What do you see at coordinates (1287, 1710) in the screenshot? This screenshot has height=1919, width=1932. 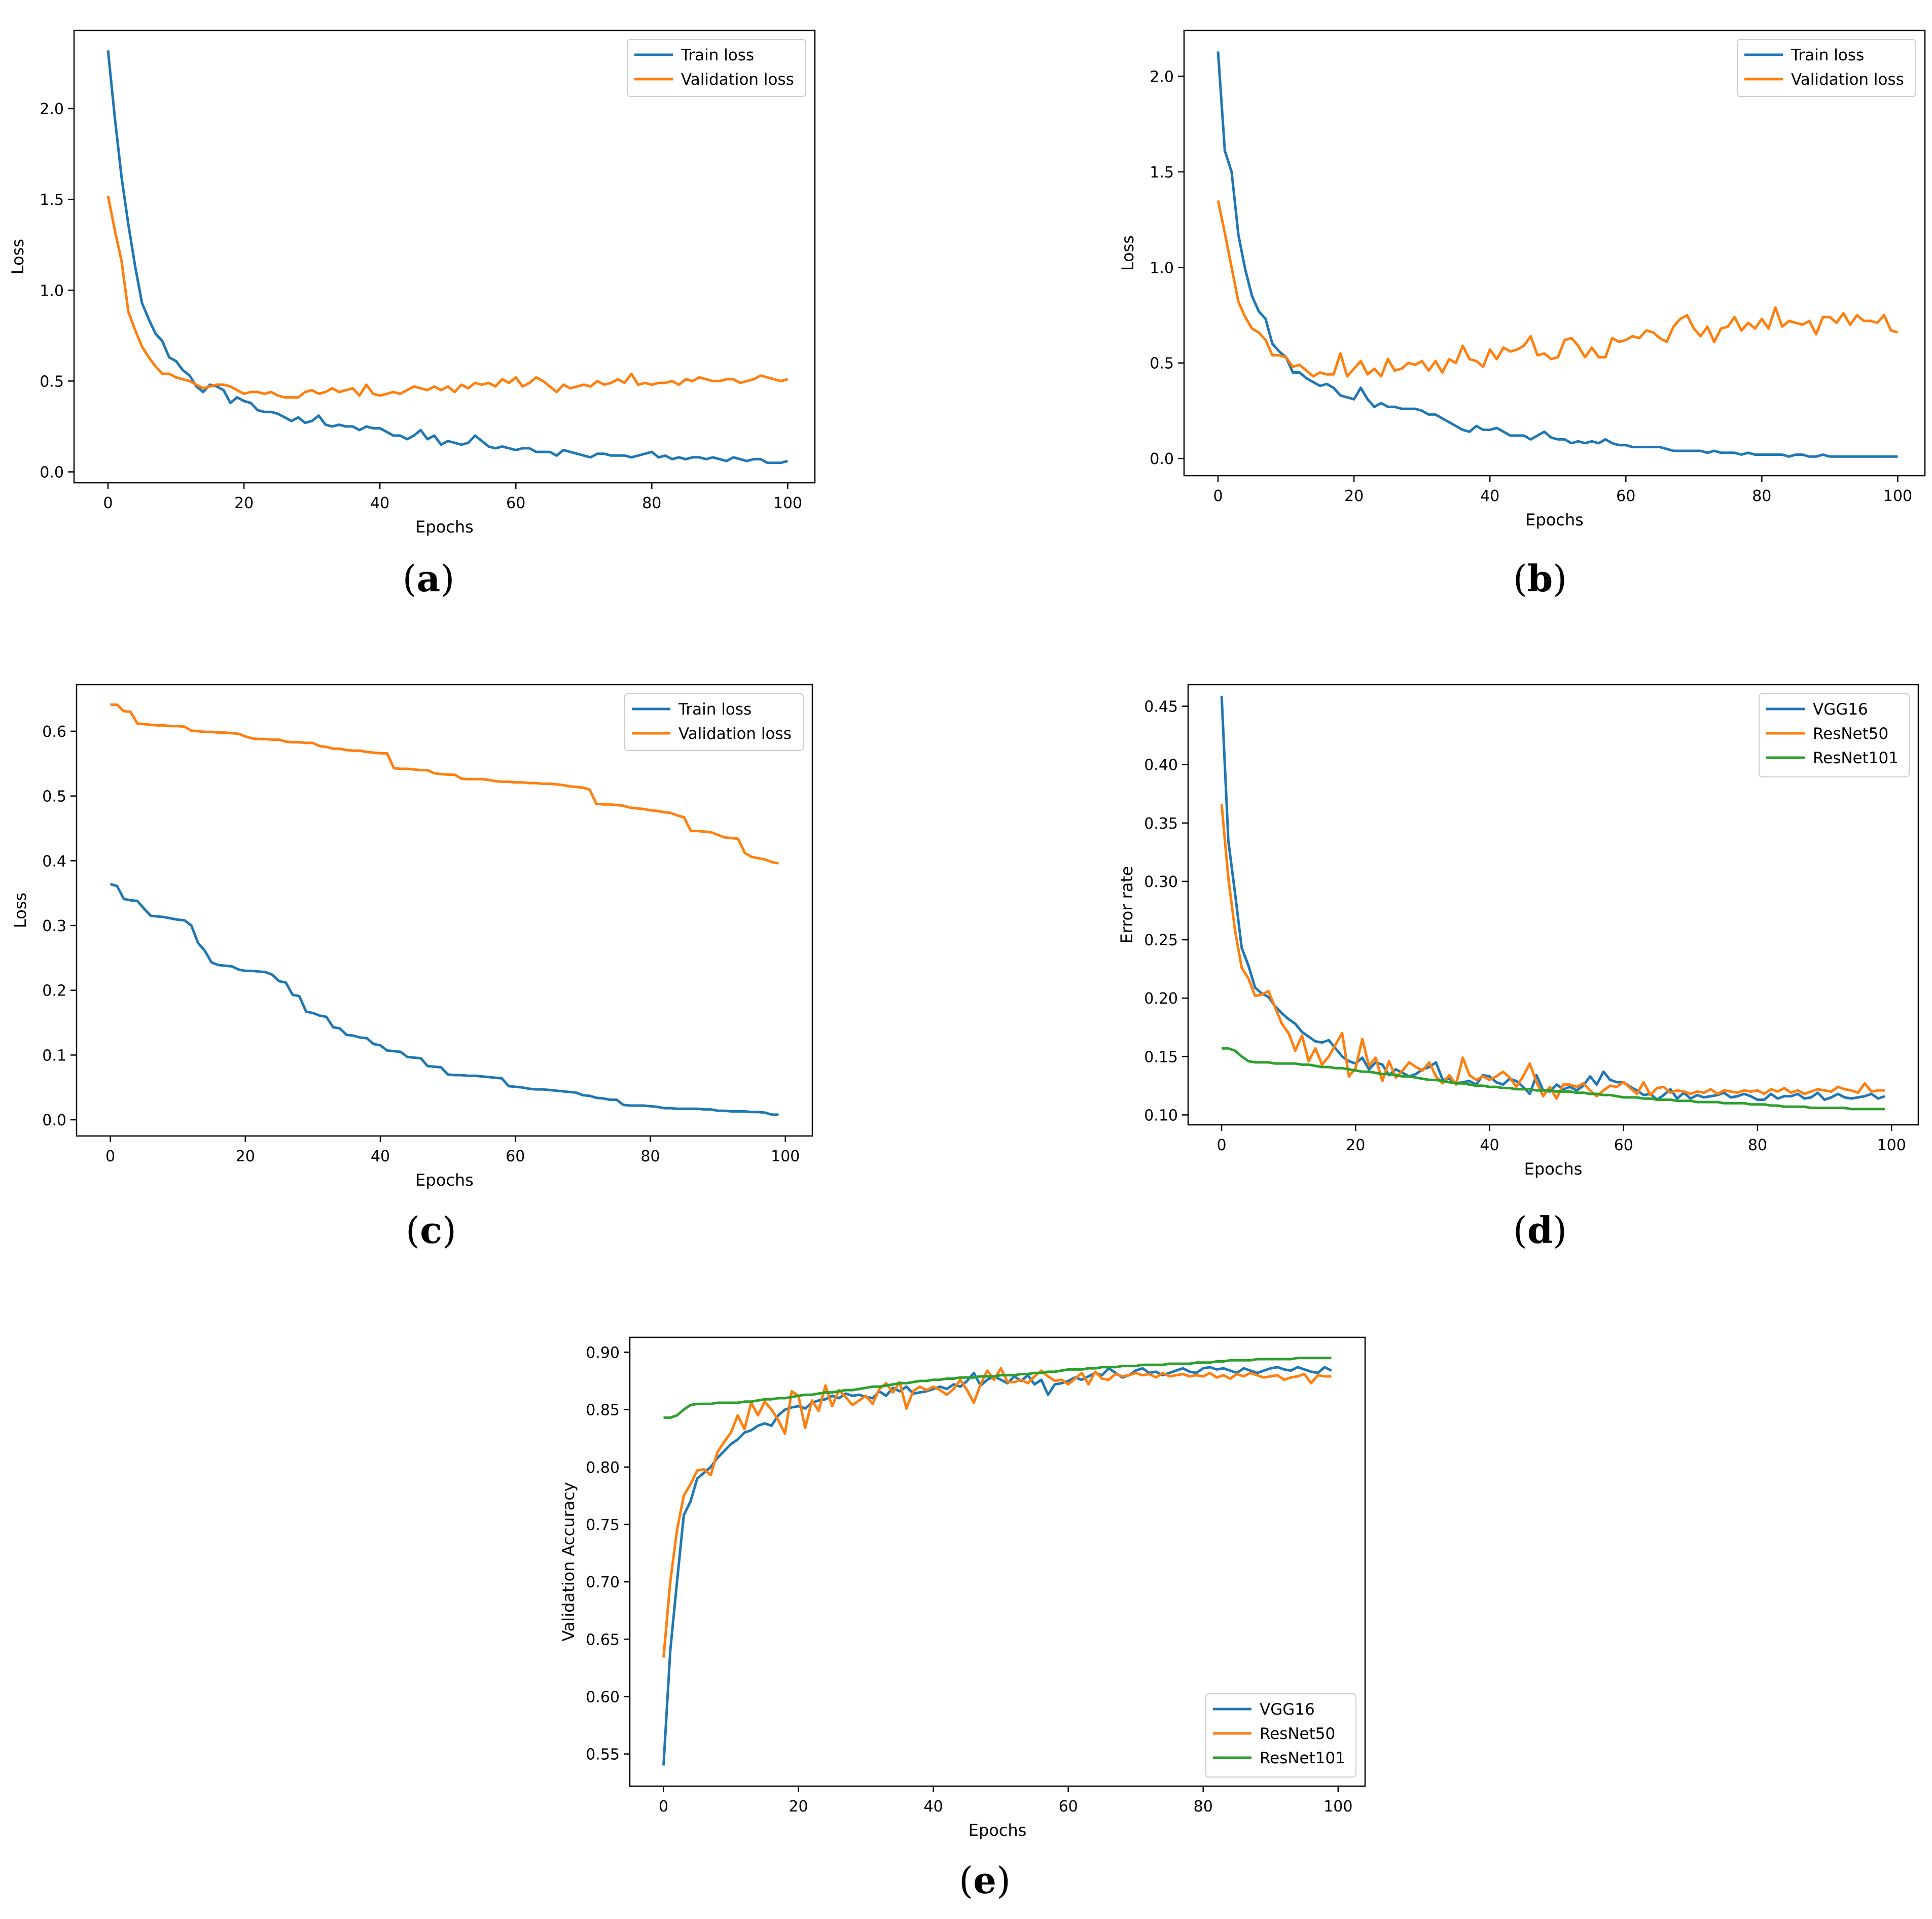 I see `legend-label: VGG16` at bounding box center [1287, 1710].